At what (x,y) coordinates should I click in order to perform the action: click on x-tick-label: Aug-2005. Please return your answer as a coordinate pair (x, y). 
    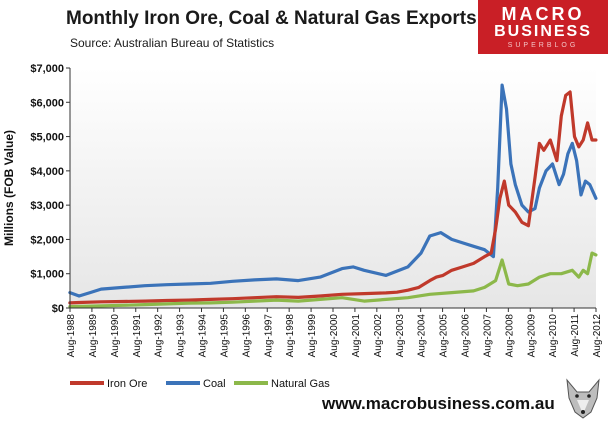
    Looking at the image, I should click on (444, 336).